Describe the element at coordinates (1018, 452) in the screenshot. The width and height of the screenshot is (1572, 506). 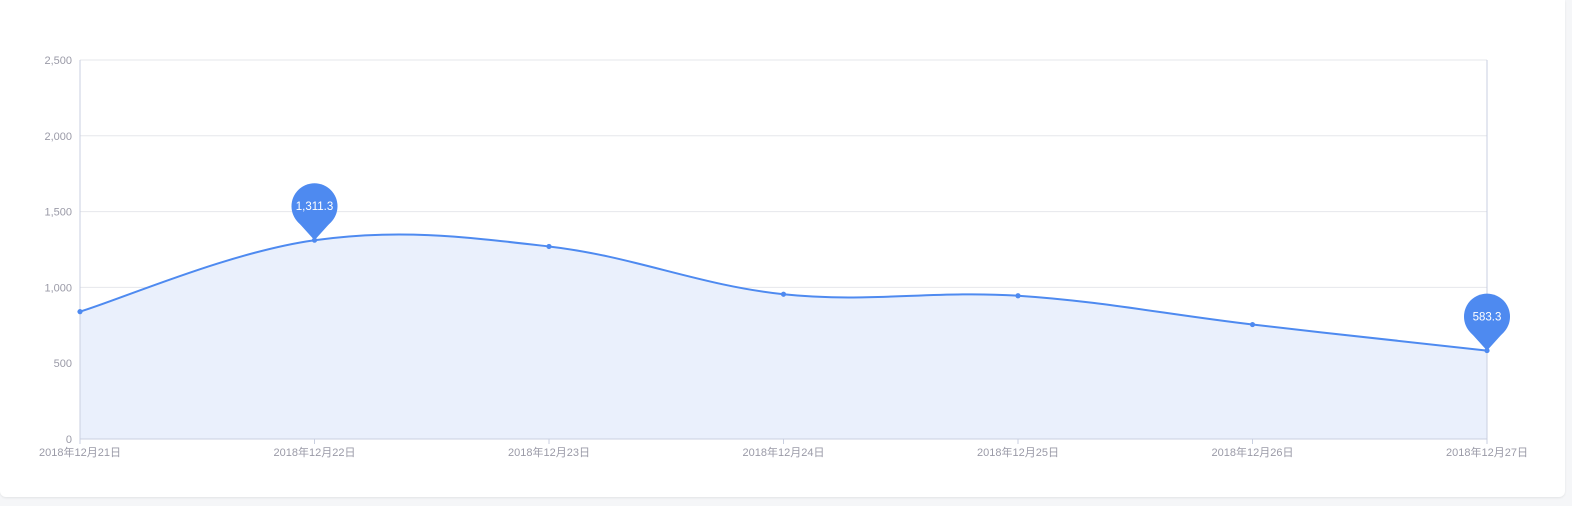
I see `x-tick-label: 2018年12月25日` at that location.